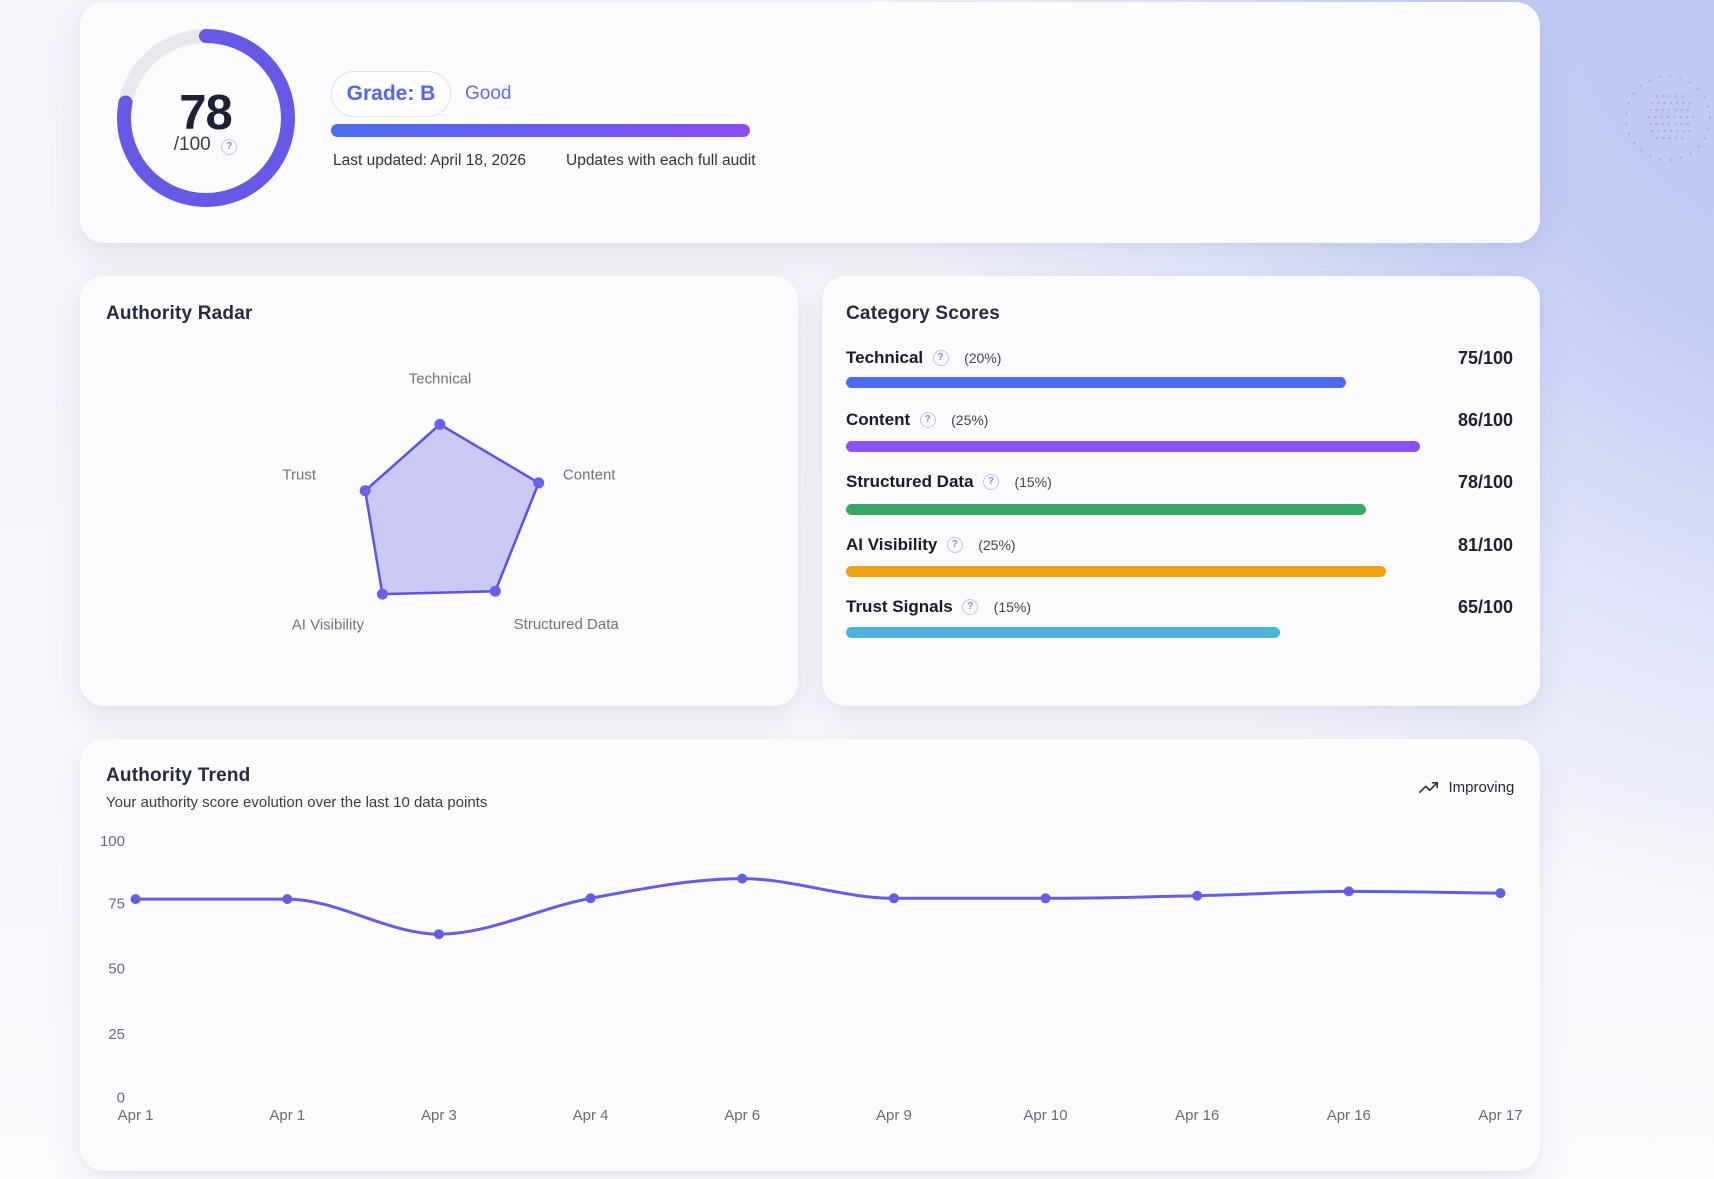 The height and width of the screenshot is (1179, 1714). I want to click on svg-text: Apr 9, so click(894, 1115).